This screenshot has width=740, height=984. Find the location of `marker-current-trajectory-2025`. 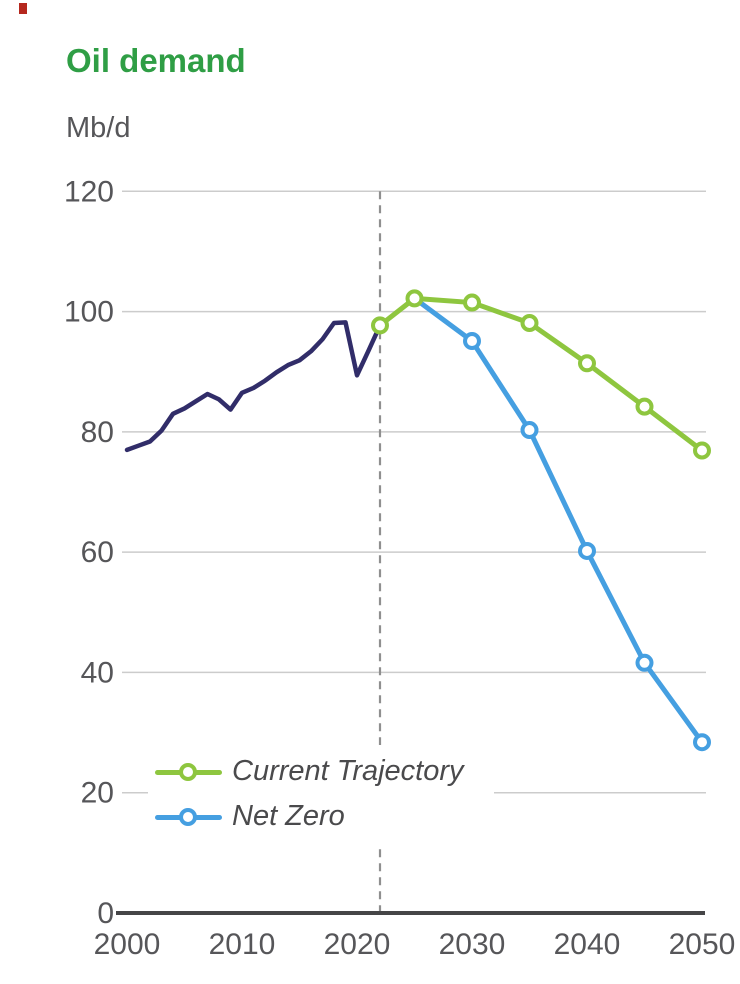

marker-current-trajectory-2025 is located at coordinates (414, 298).